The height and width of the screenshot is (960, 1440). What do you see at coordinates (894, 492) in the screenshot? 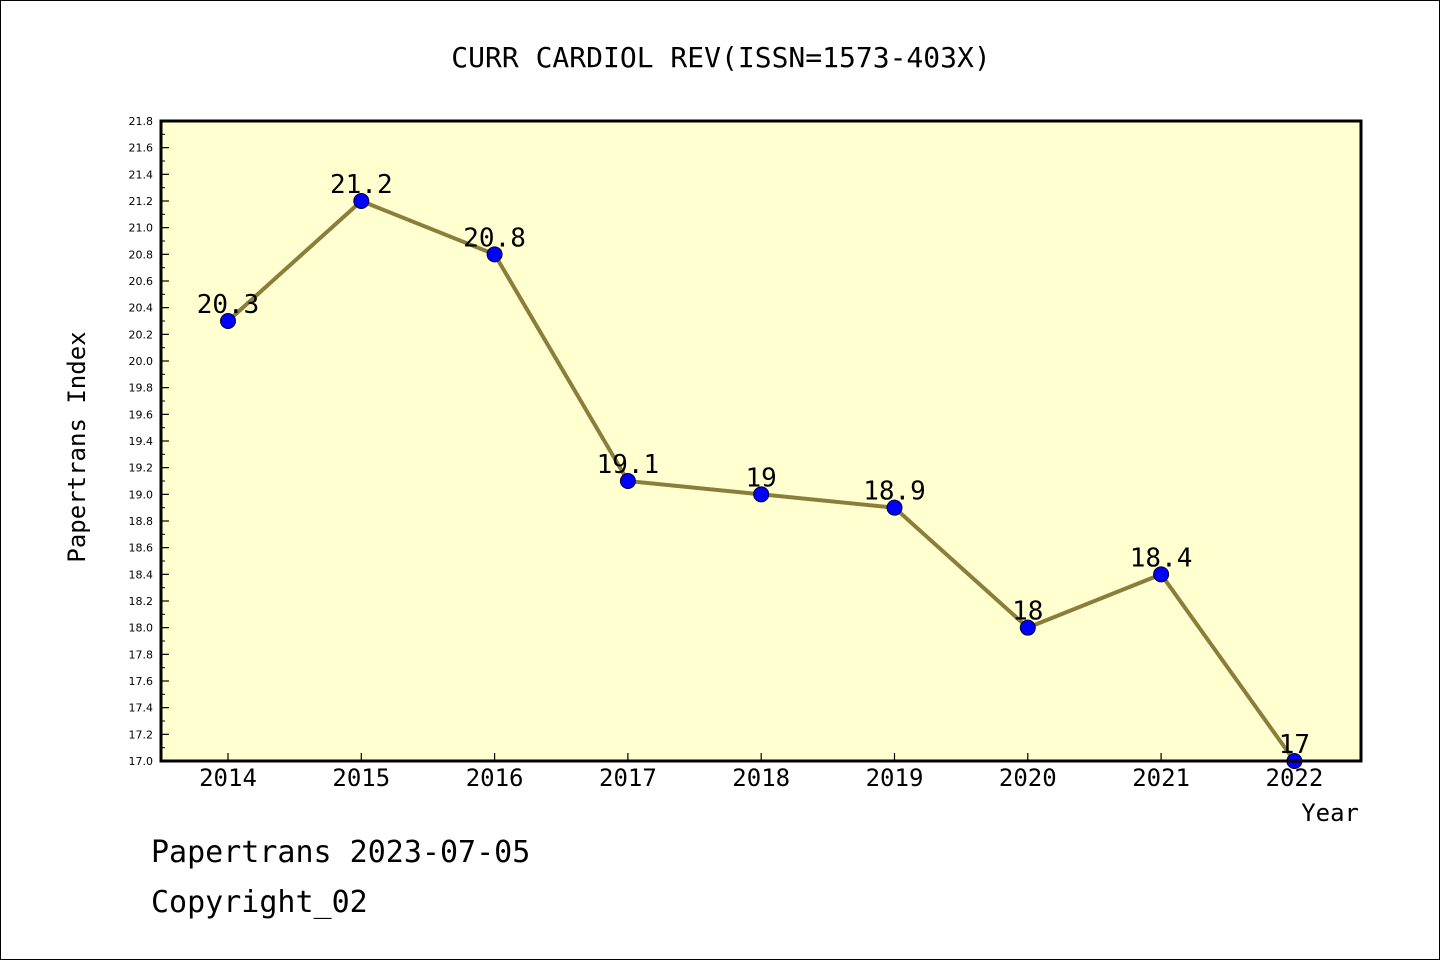
I see `data-label: 18.9` at bounding box center [894, 492].